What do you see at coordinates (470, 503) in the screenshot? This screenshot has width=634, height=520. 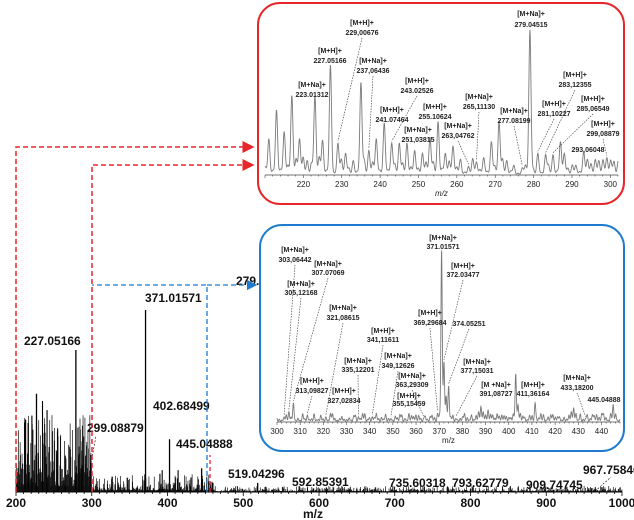 I see `main-x-tick-label: 800` at bounding box center [470, 503].